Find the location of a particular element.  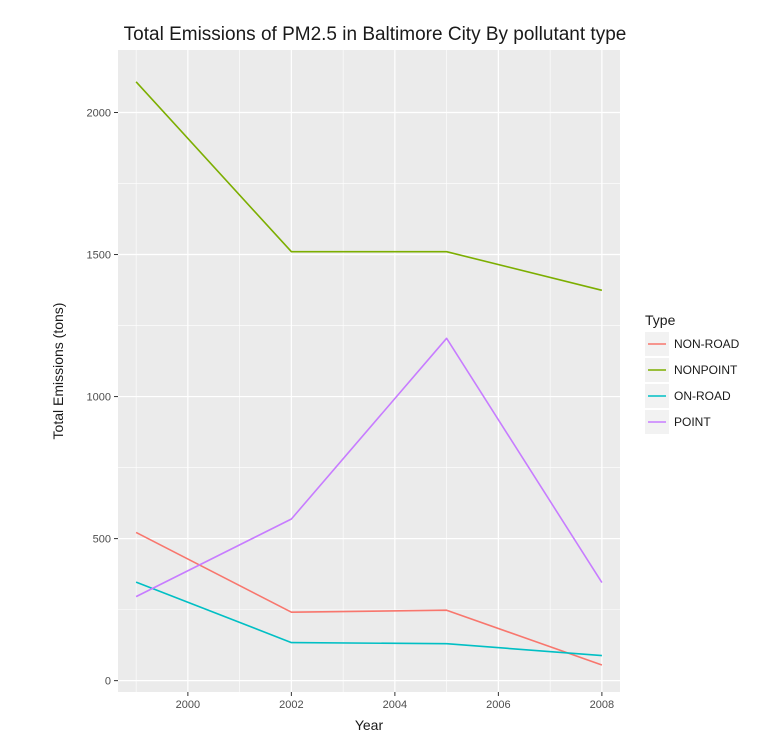

y-axis: 0 500 1000 1500 2000 is located at coordinates (102, 397).